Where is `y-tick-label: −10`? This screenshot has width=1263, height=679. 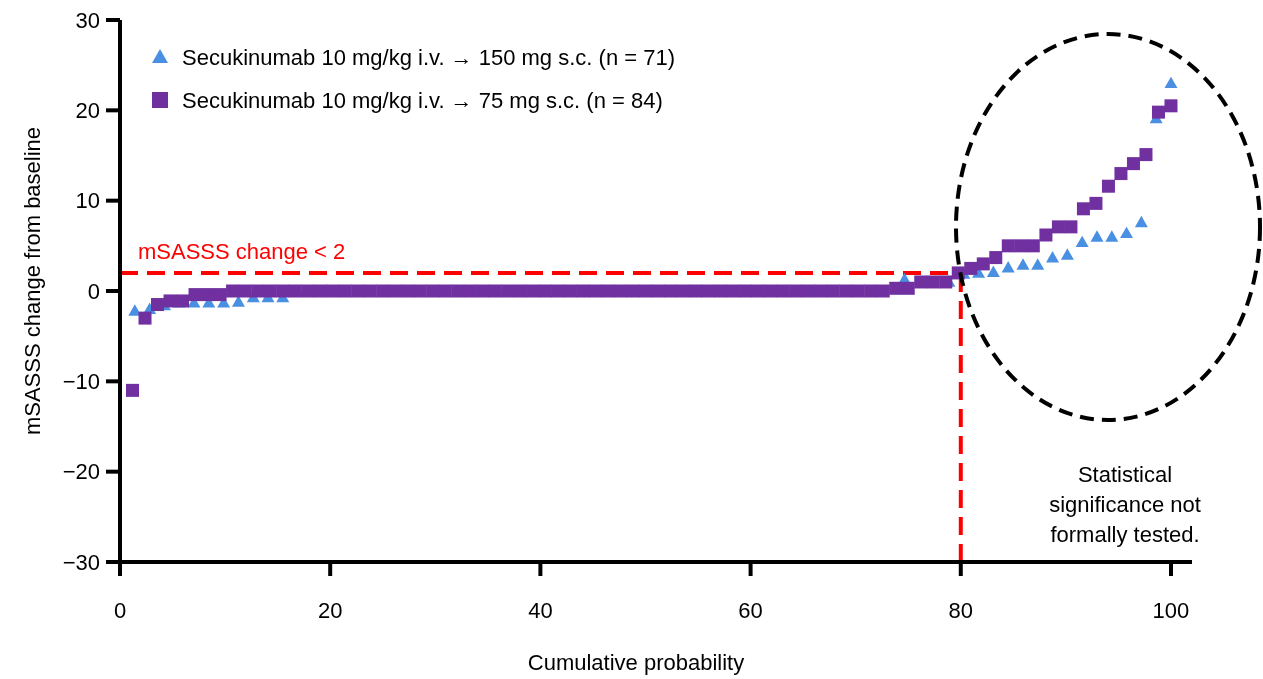 y-tick-label: −10 is located at coordinates (81, 382).